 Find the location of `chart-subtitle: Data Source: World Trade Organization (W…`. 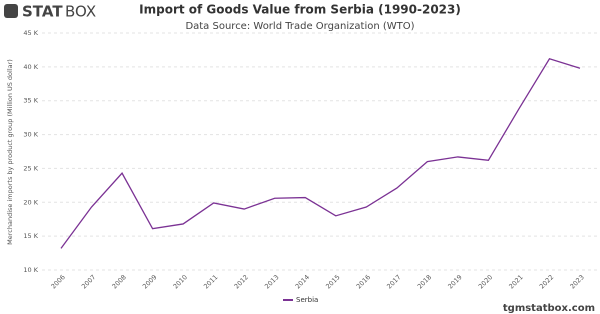

chart-subtitle: Data Source: World Trade Organization (W… is located at coordinates (299, 26).